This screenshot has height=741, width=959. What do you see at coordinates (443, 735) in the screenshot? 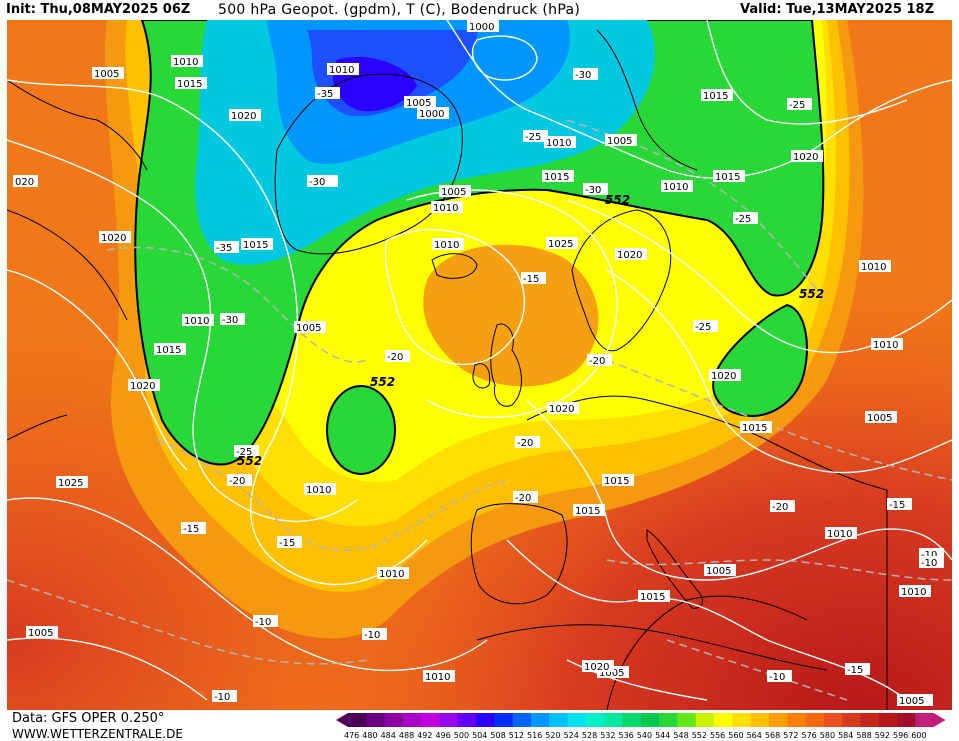
I see `scale-tick-label: 496` at bounding box center [443, 735].